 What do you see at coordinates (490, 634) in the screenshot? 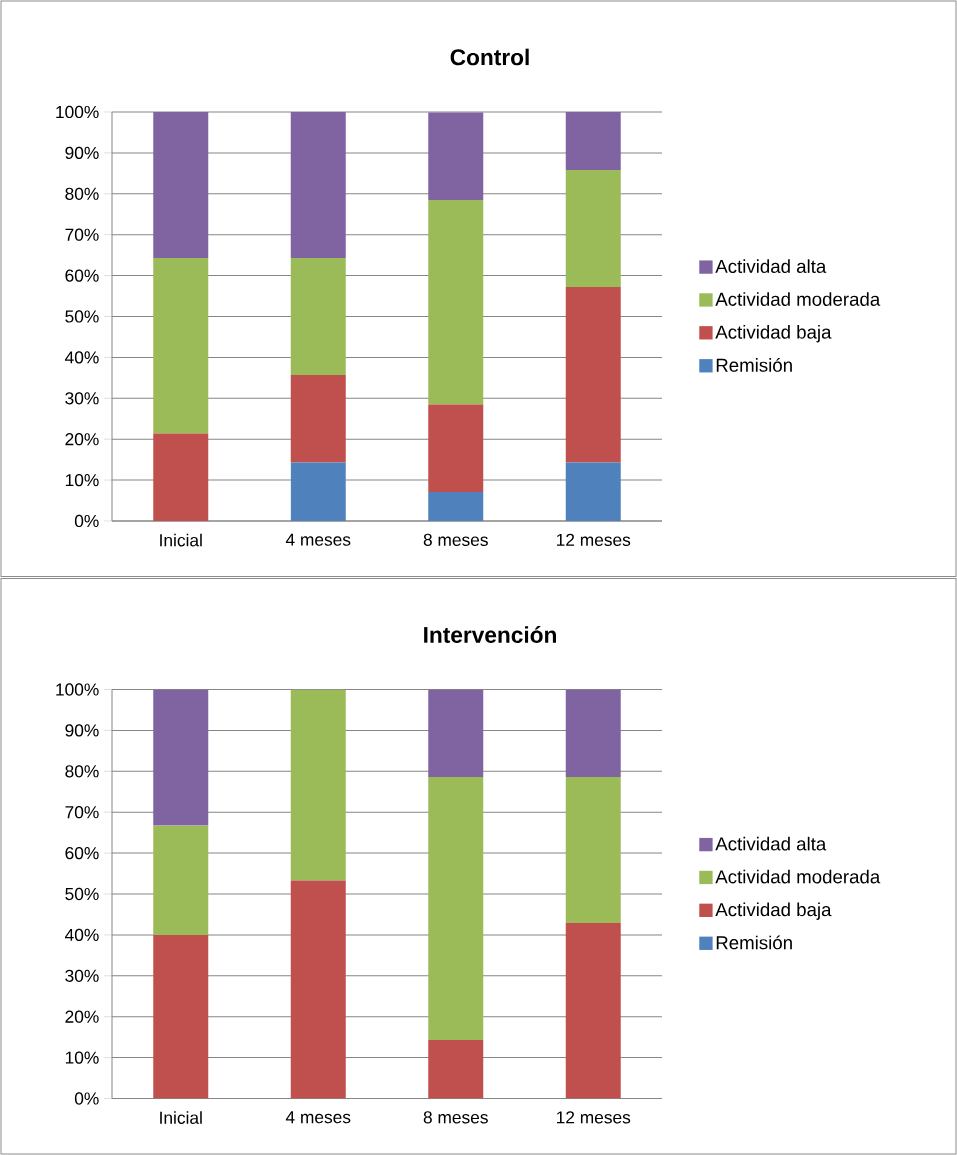
I see `chart-title: Intervención` at bounding box center [490, 634].